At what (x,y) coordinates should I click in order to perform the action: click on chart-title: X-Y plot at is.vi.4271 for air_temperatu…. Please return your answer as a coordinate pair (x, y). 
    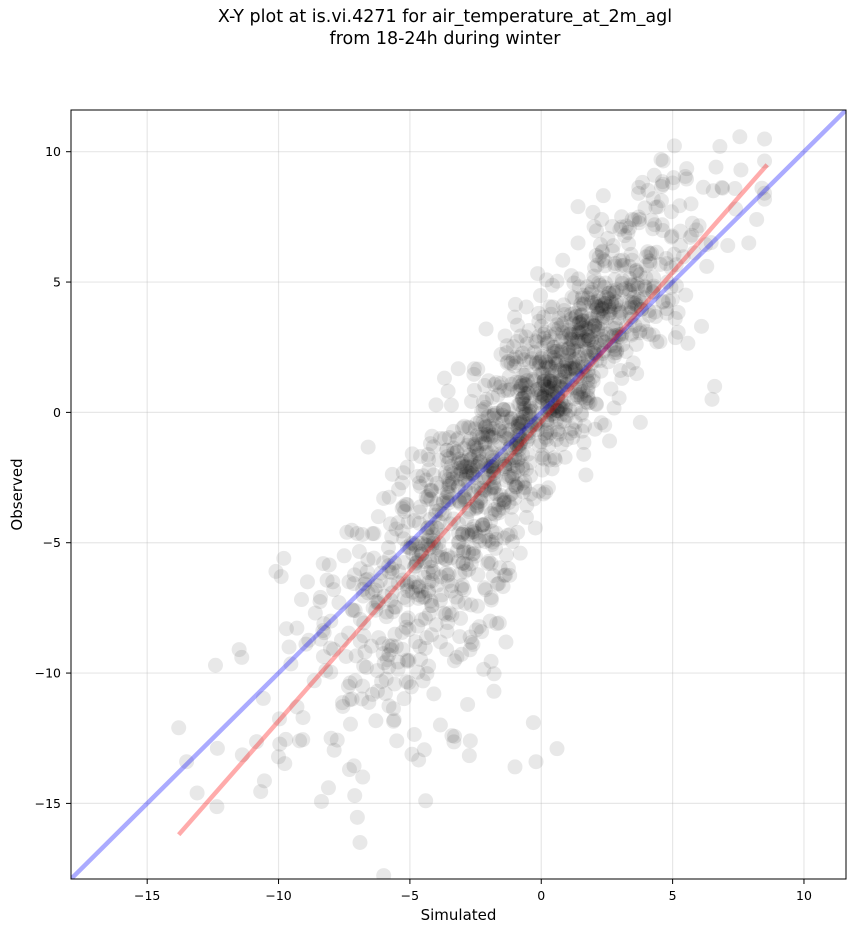
    Looking at the image, I should click on (427, 28).